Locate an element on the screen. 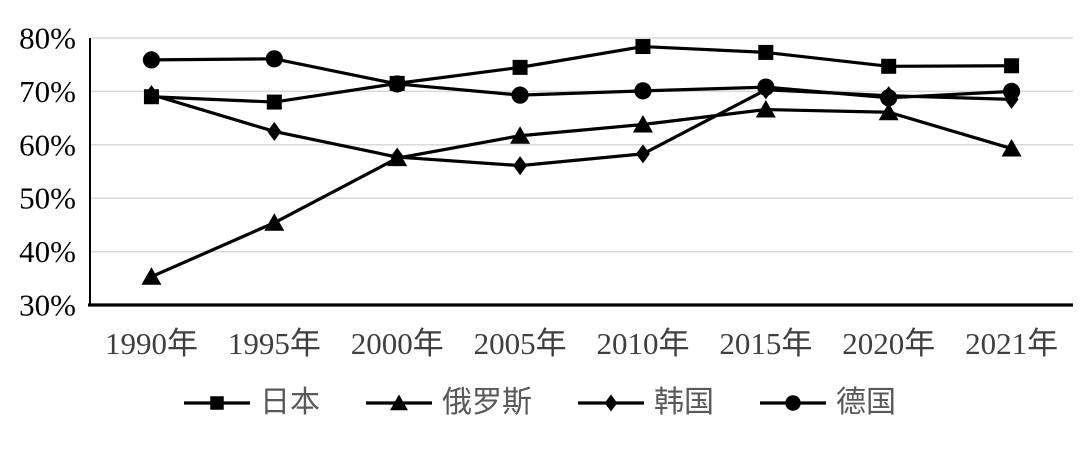  triangle-legend-marker-icon is located at coordinates (399, 402).